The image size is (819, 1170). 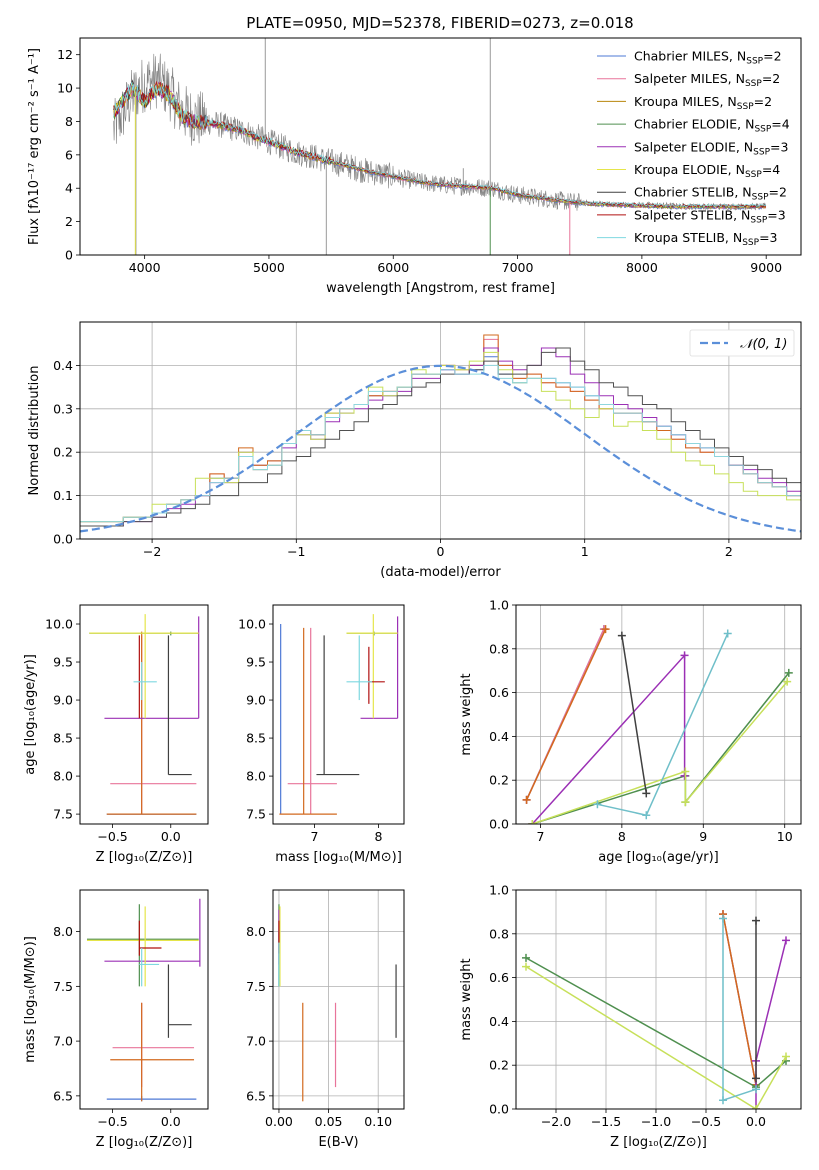 What do you see at coordinates (63, 738) in the screenshot?
I see `y-tick-label: 8.5` at bounding box center [63, 738].